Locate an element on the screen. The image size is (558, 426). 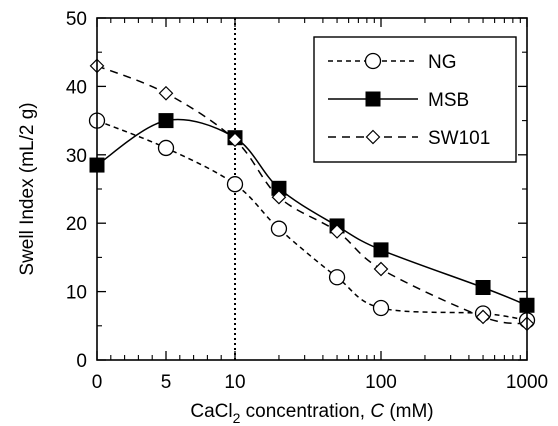
legend: NG MSB SW101 is located at coordinates (415, 99).